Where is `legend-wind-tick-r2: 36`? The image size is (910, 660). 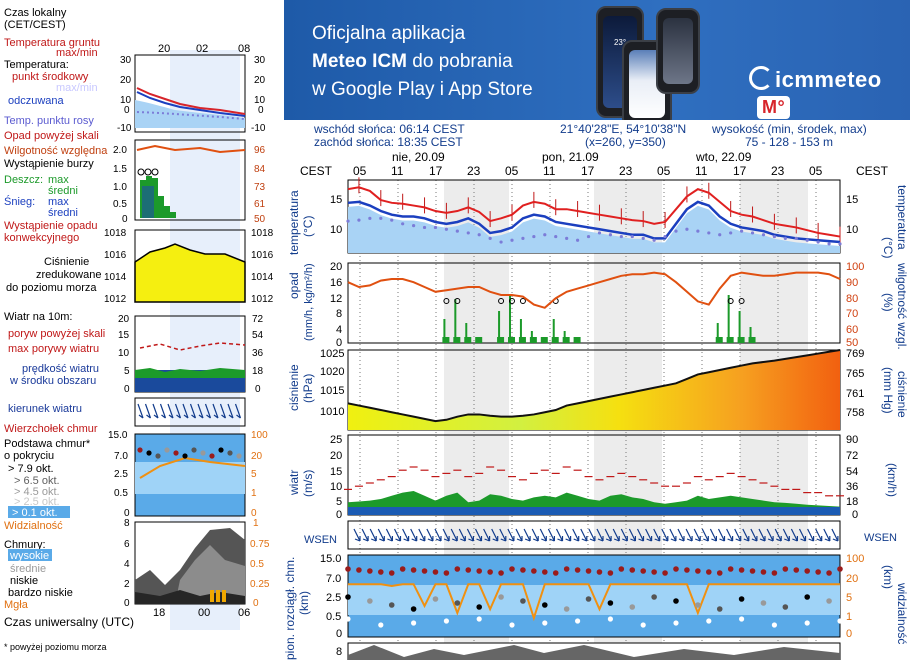 legend-wind-tick-r2: 36 is located at coordinates (258, 353).